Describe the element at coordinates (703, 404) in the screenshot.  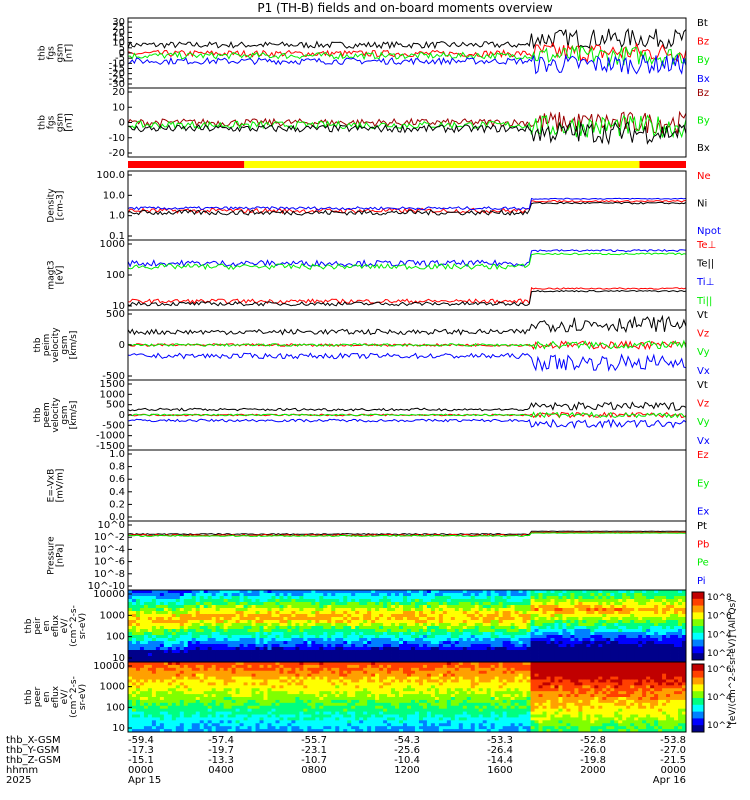
I see `legend-entry: Vz` at that location.